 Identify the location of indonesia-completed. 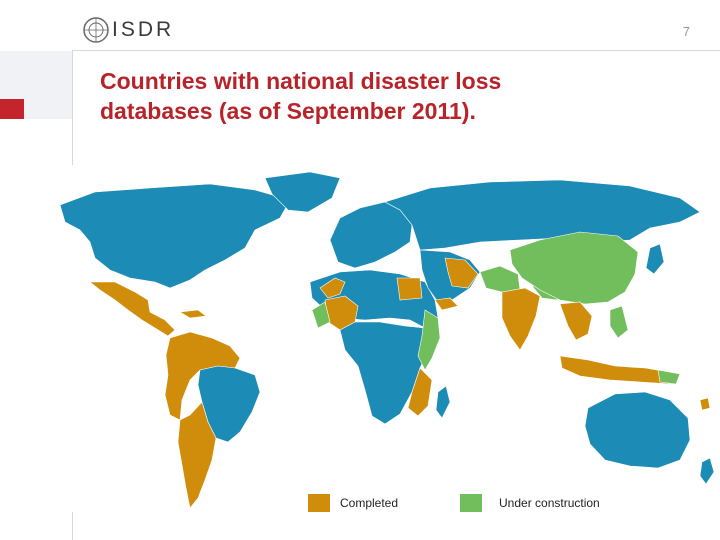
(620, 370).